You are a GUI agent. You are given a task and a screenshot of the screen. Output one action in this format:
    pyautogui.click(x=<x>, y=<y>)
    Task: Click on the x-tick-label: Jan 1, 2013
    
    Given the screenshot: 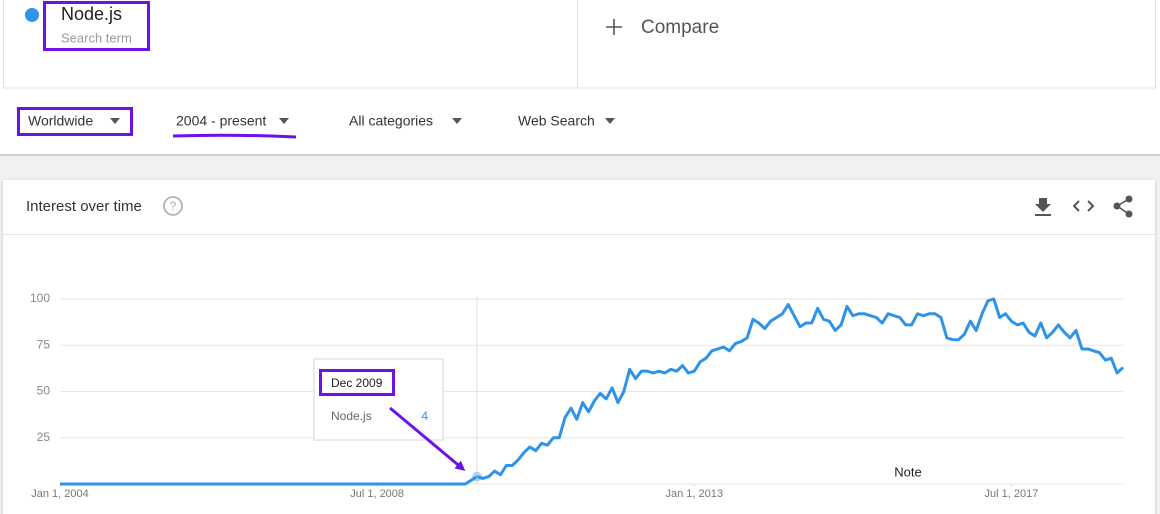 What is the action you would take?
    pyautogui.click(x=695, y=494)
    